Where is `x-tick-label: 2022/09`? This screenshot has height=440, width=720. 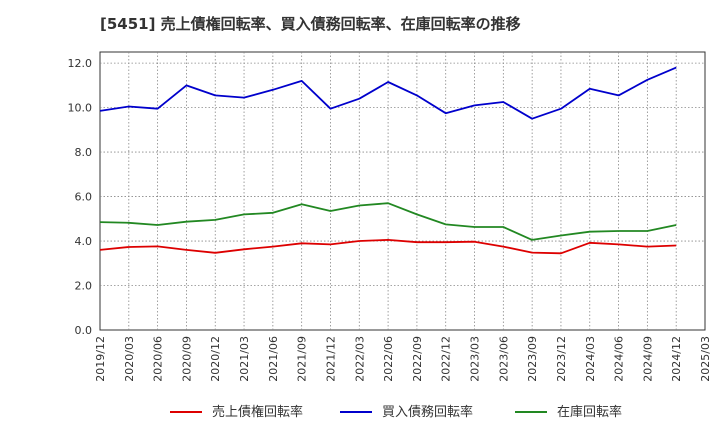 x-tick-label: 2022/09 is located at coordinates (417, 359).